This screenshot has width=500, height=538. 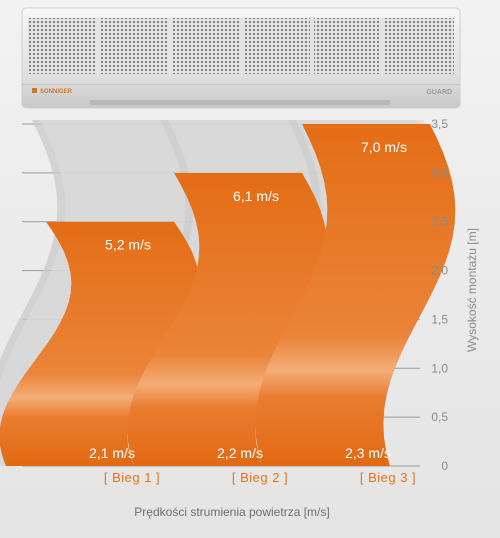 I want to click on y-tick-label: 3,5, so click(x=439, y=124).